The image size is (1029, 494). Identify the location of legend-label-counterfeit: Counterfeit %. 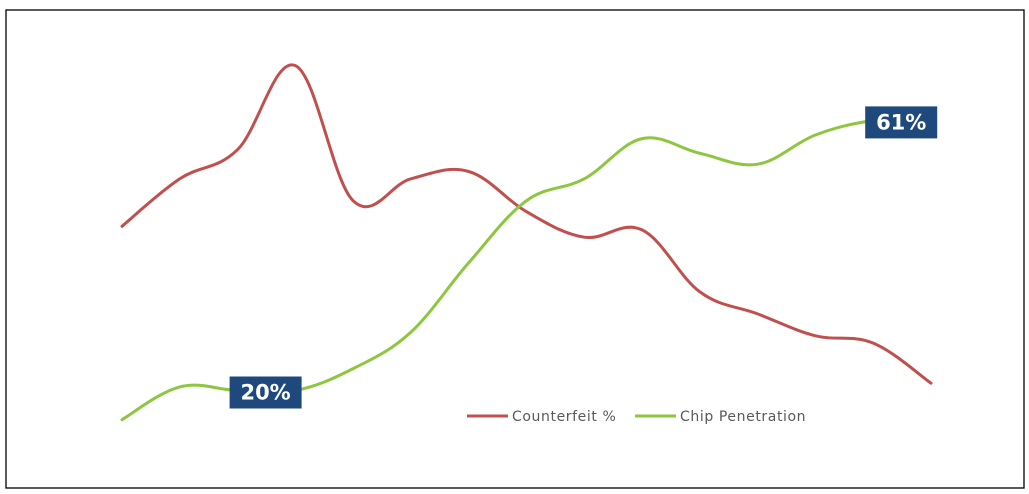
(564, 417).